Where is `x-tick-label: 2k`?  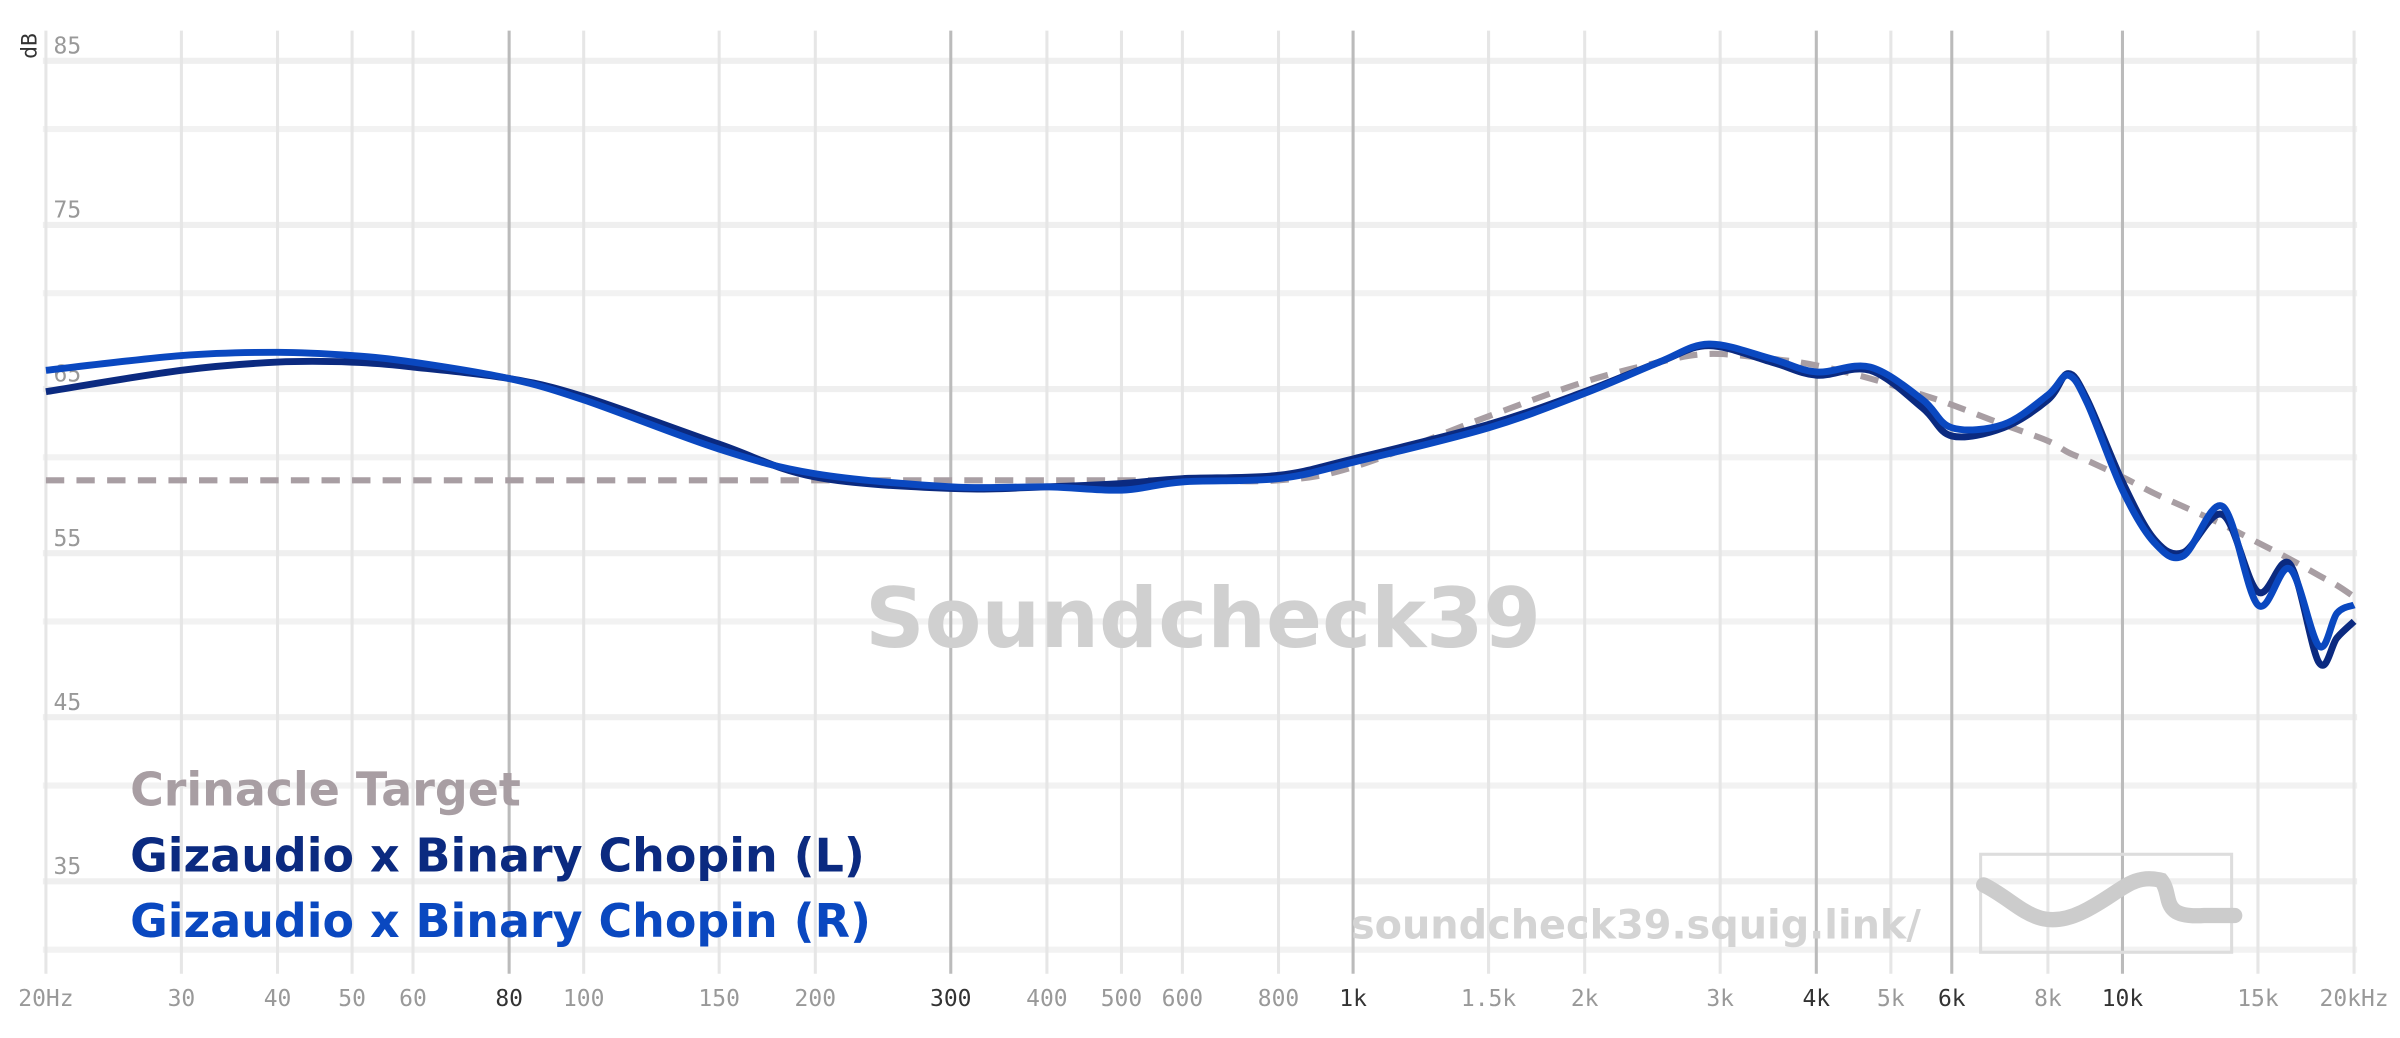 x-tick-label: 2k is located at coordinates (1585, 999).